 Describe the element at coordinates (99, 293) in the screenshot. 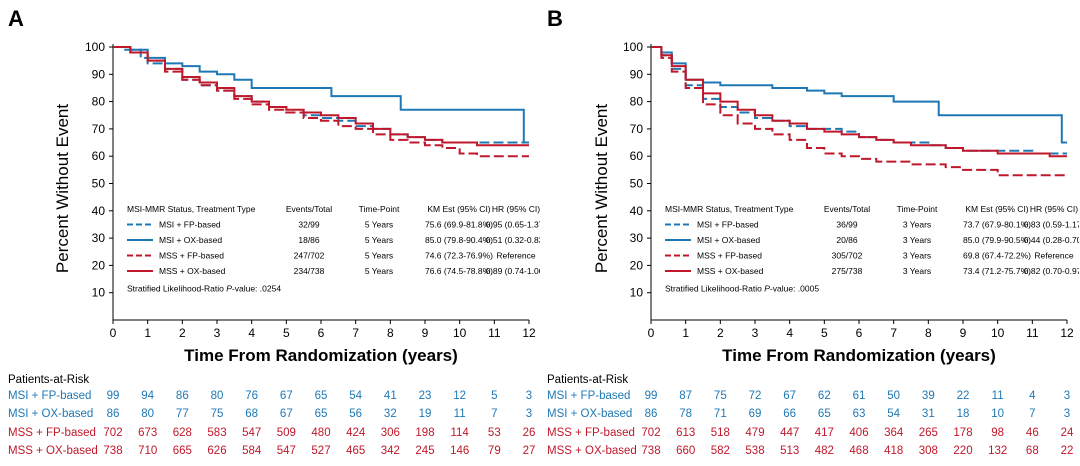

I see `y-tick-label: 10` at that location.